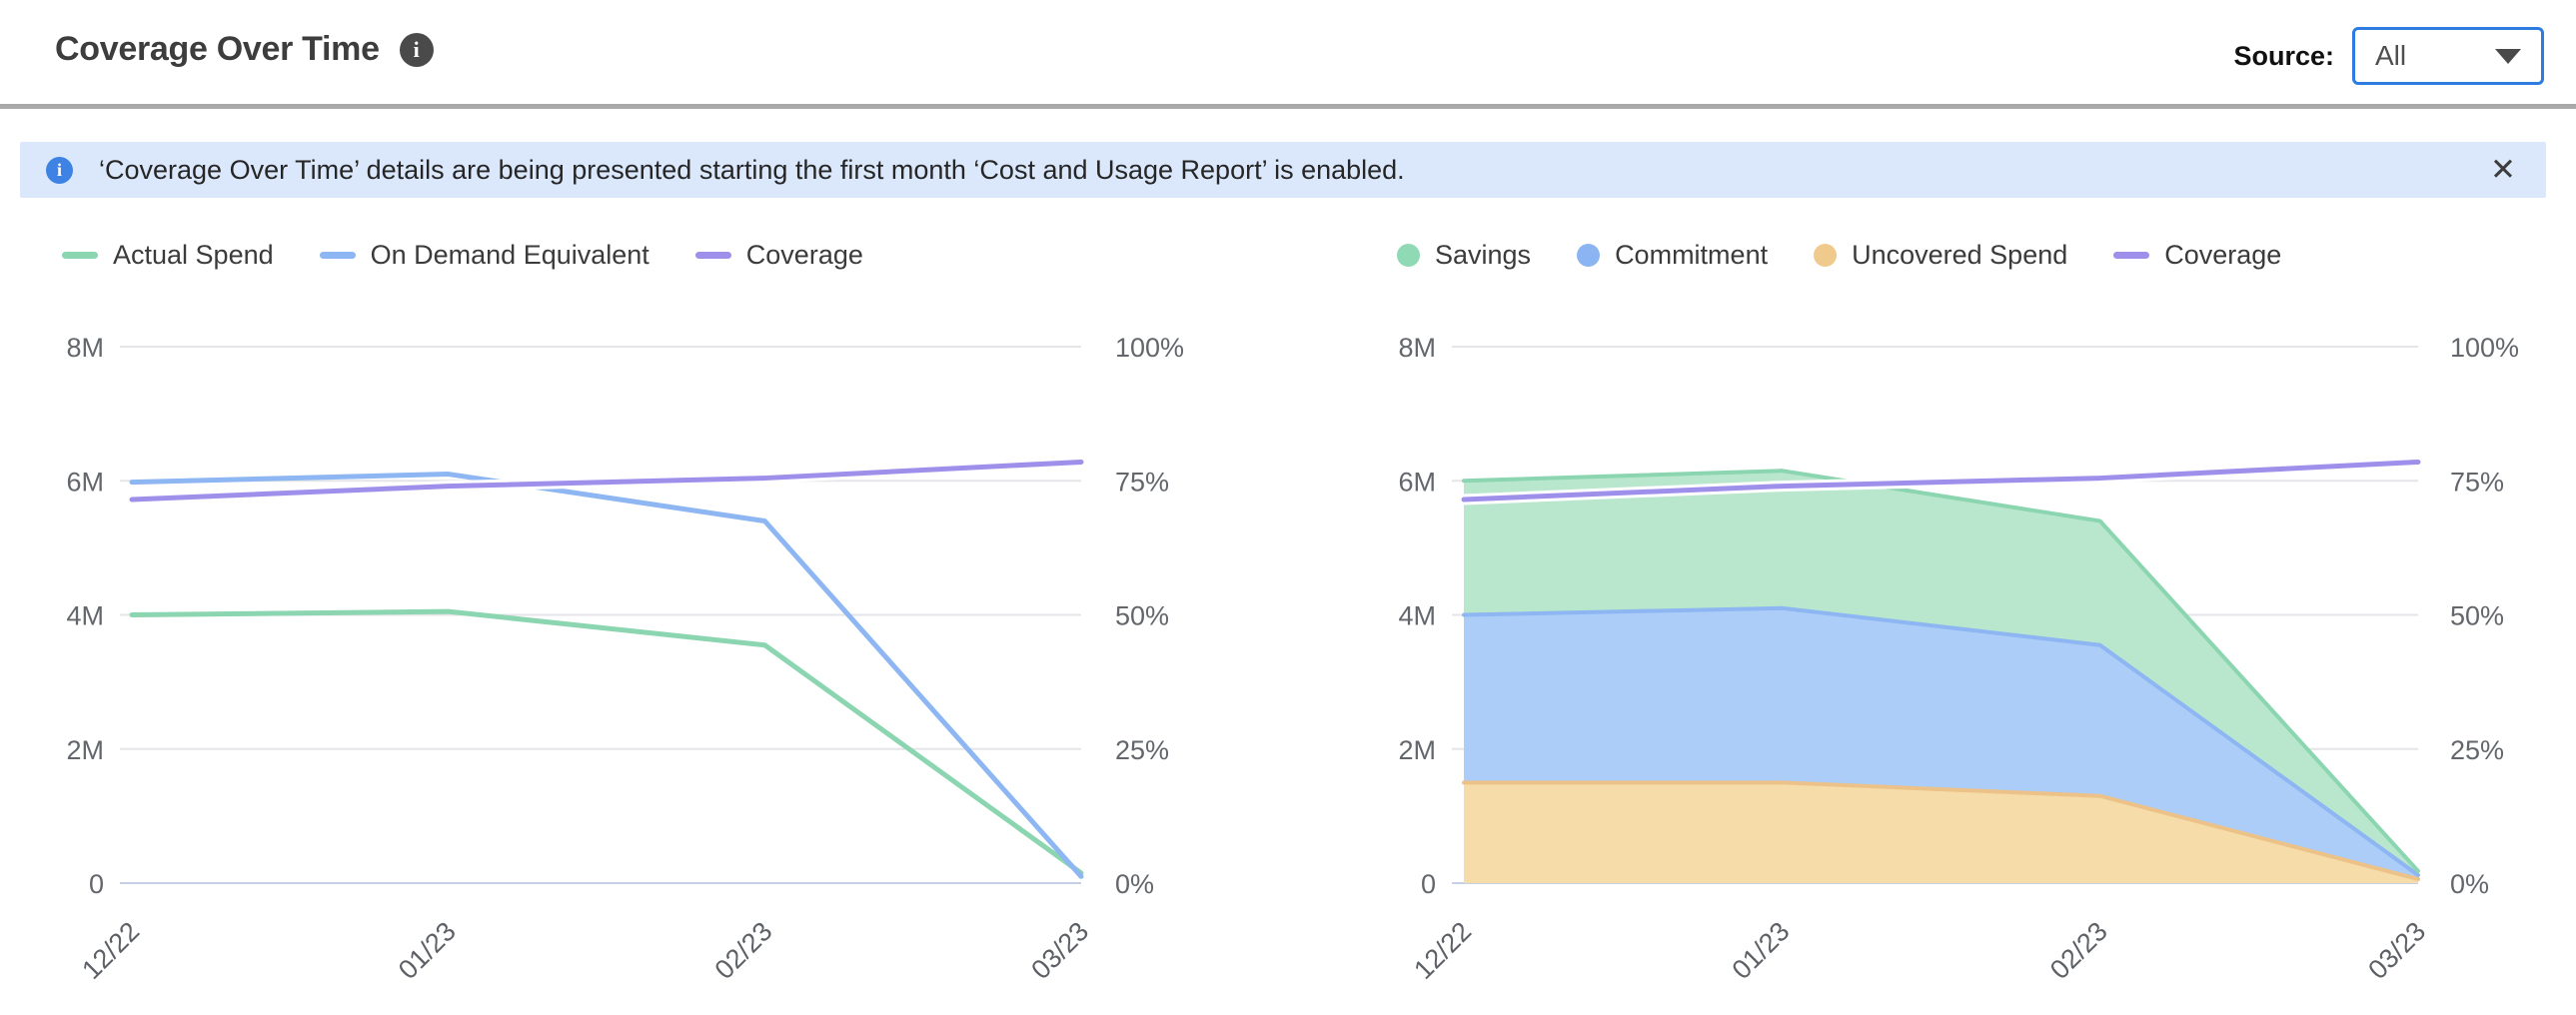 Image resolution: width=2576 pixels, height=1015 pixels. I want to click on legend-label: On Demand Equivalent, so click(509, 255).